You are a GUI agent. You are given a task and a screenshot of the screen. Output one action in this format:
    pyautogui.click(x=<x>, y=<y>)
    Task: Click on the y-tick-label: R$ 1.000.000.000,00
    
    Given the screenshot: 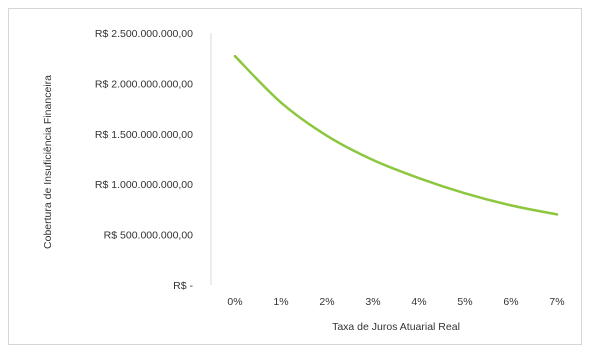 What is the action you would take?
    pyautogui.click(x=144, y=185)
    